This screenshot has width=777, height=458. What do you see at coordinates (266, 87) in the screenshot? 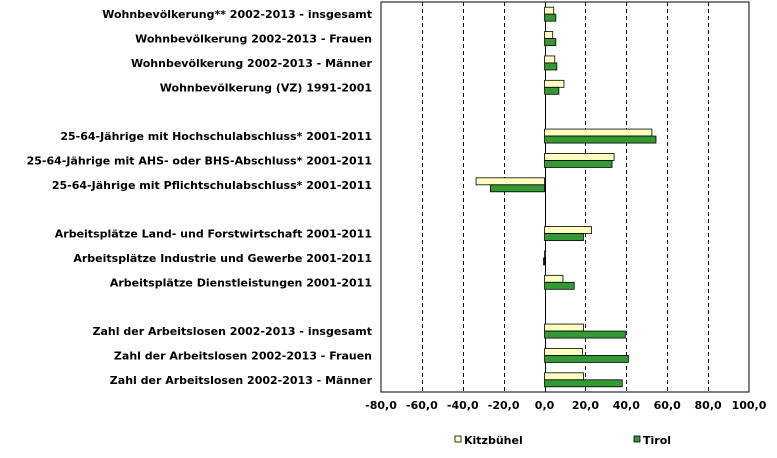
I see `category-label: Wohnbevölkerung (VZ) 1991-2001` at bounding box center [266, 87].